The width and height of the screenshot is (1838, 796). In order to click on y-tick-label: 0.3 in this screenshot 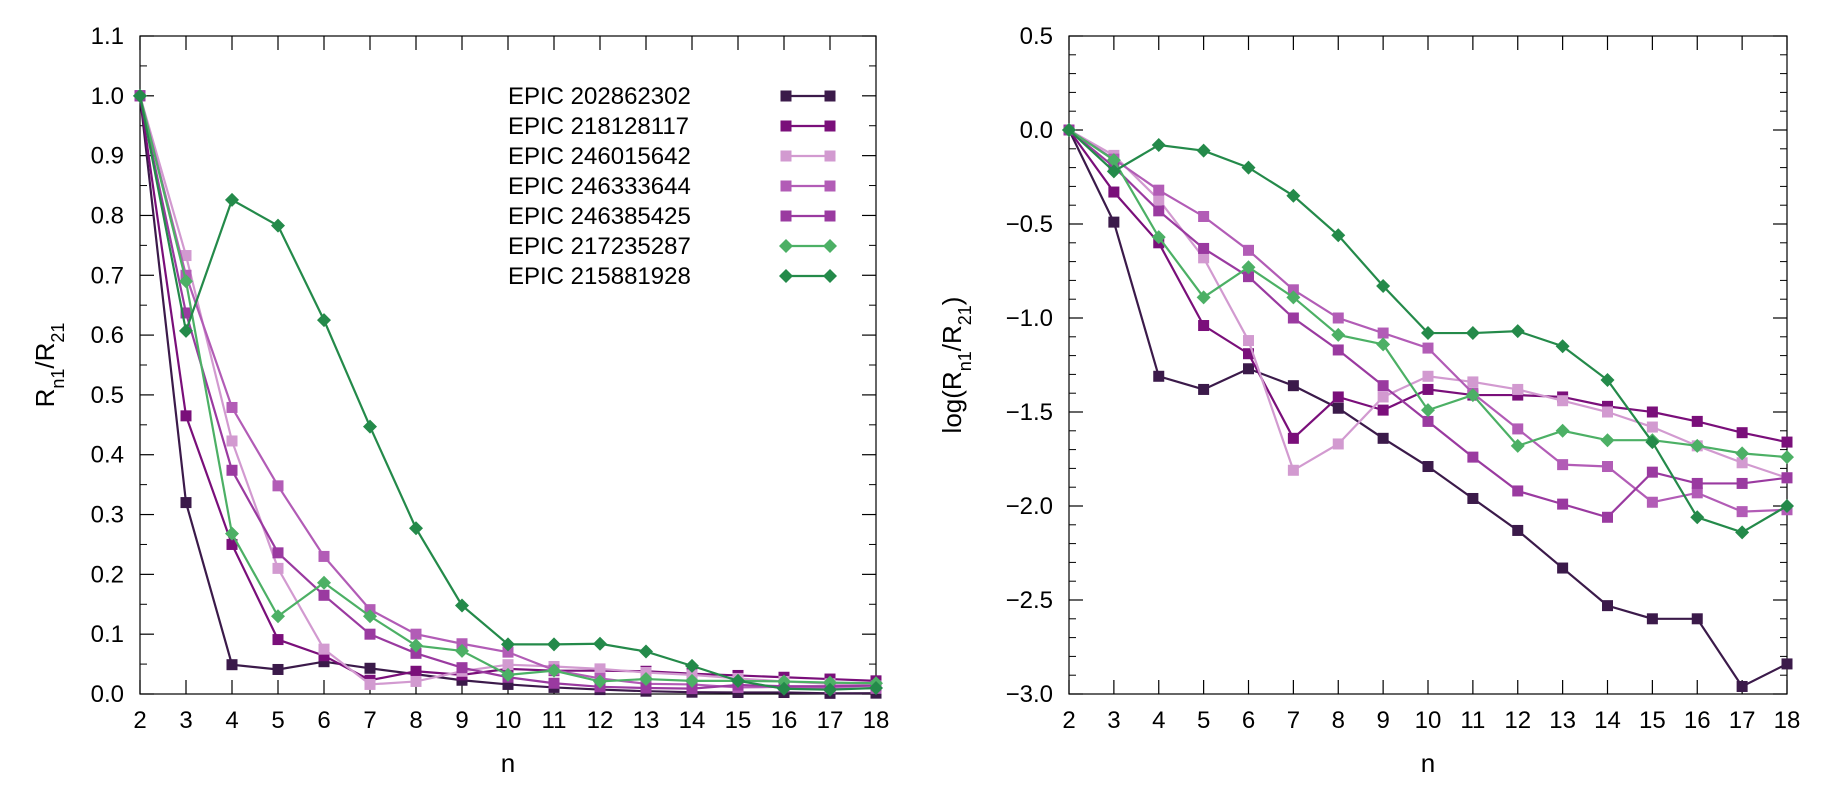, I will do `click(107, 515)`.